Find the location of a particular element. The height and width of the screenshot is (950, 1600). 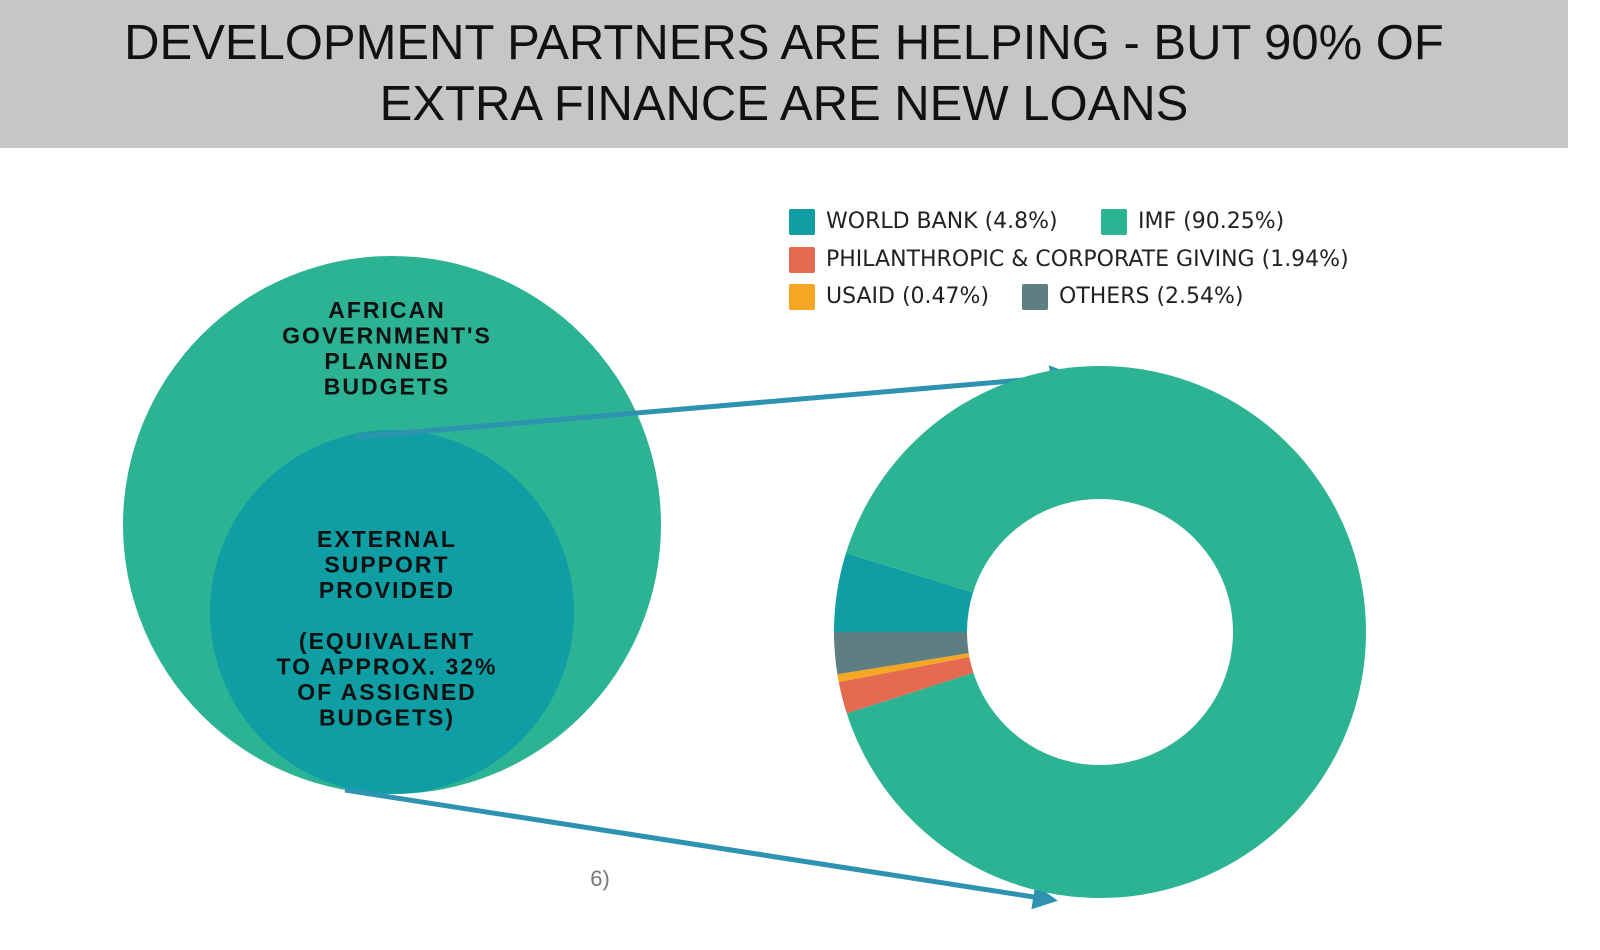

circle-label: BUDGETS) is located at coordinates (387, 718).